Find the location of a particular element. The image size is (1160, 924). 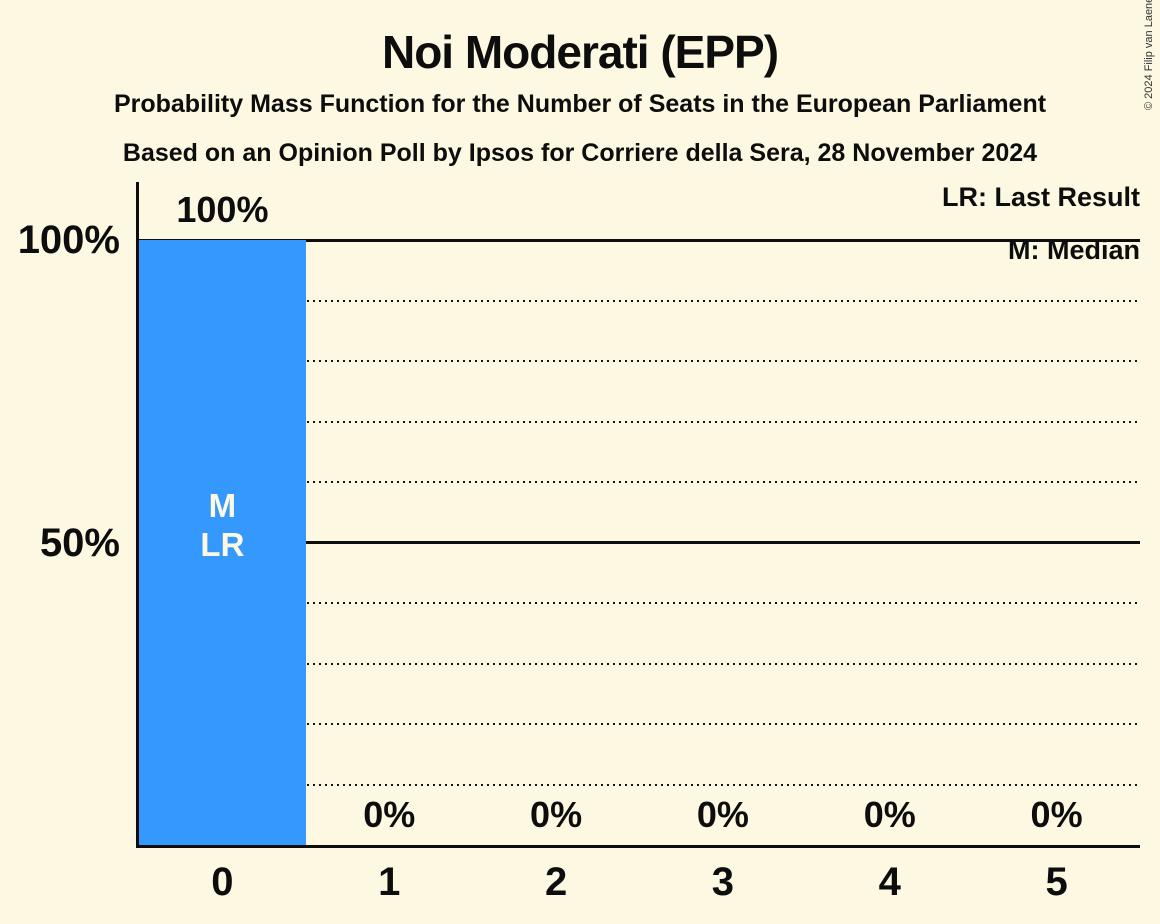

page-title: Noi Moderati (EPP) is located at coordinates (580, 52).